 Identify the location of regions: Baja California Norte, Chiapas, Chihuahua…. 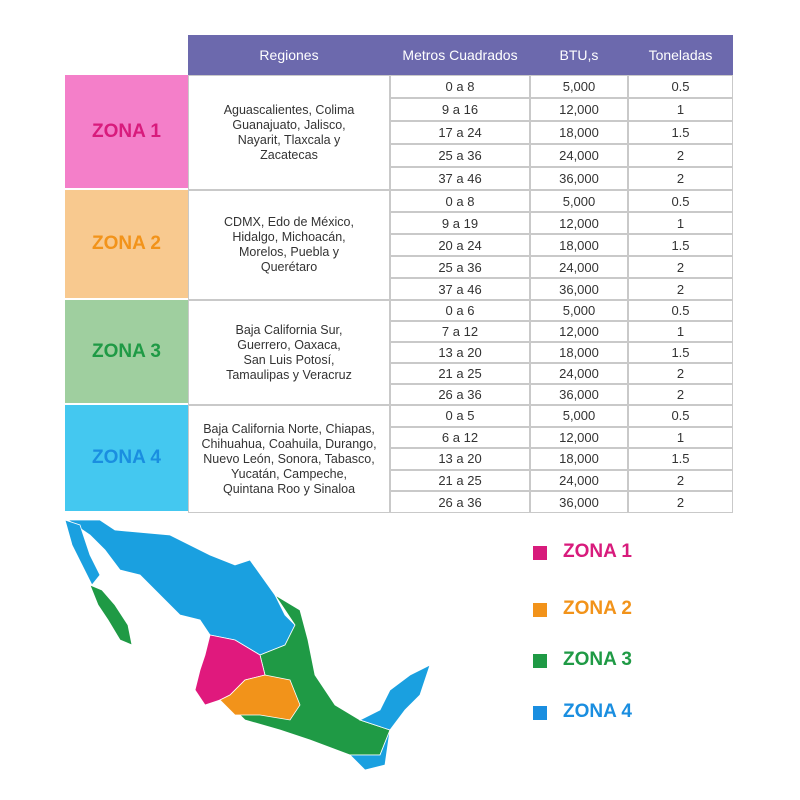
(289, 459).